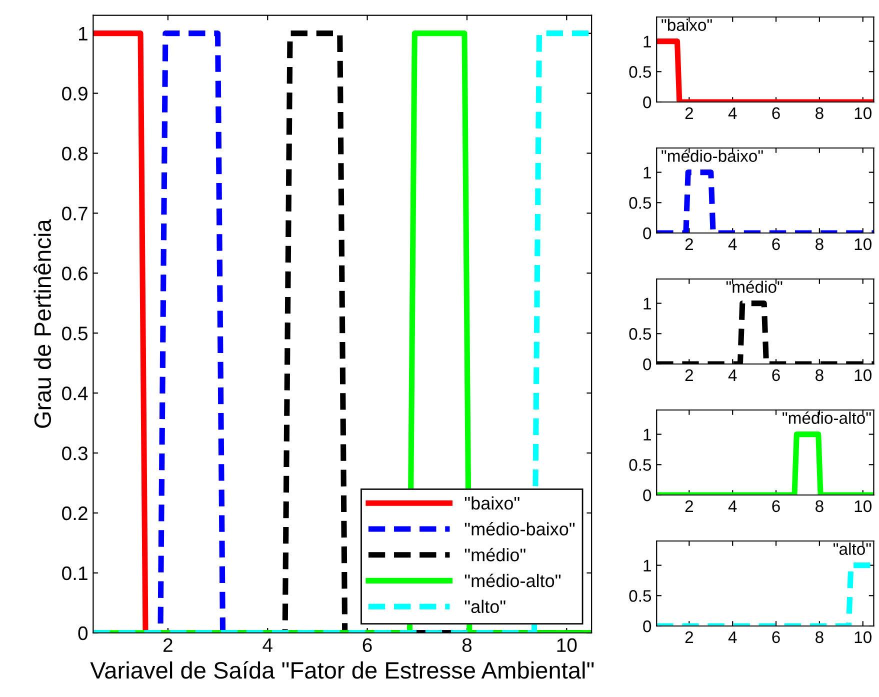 This screenshot has height=697, width=879. Describe the element at coordinates (75, 453) in the screenshot. I see `y-tick-label: 0.3` at that location.